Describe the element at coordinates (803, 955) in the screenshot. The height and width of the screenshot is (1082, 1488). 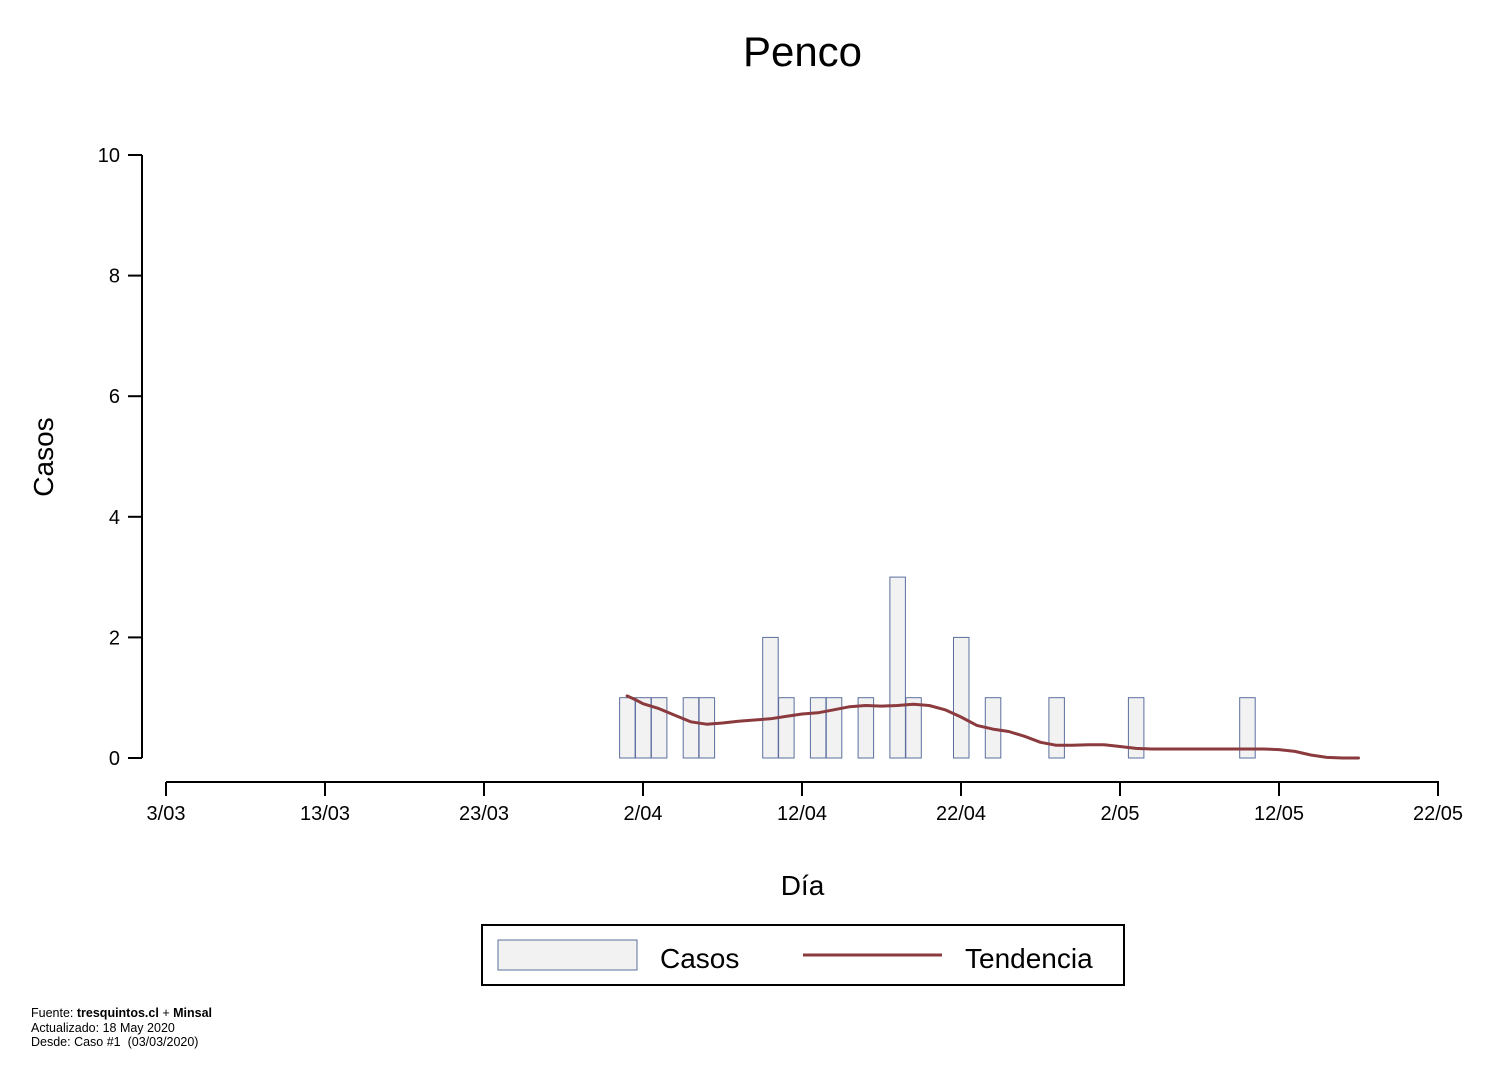
I see `legend: Casos Tendencia` at that location.